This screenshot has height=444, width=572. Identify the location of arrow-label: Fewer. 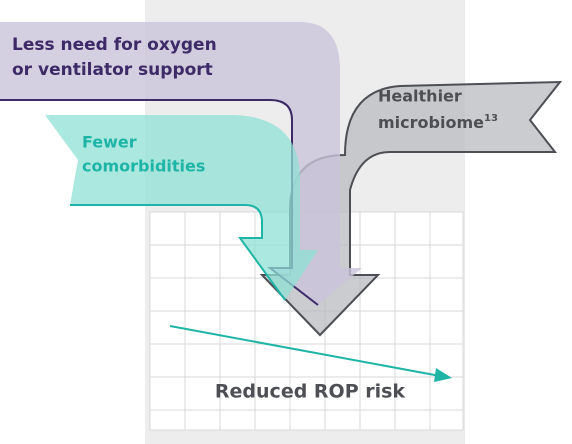
(109, 142).